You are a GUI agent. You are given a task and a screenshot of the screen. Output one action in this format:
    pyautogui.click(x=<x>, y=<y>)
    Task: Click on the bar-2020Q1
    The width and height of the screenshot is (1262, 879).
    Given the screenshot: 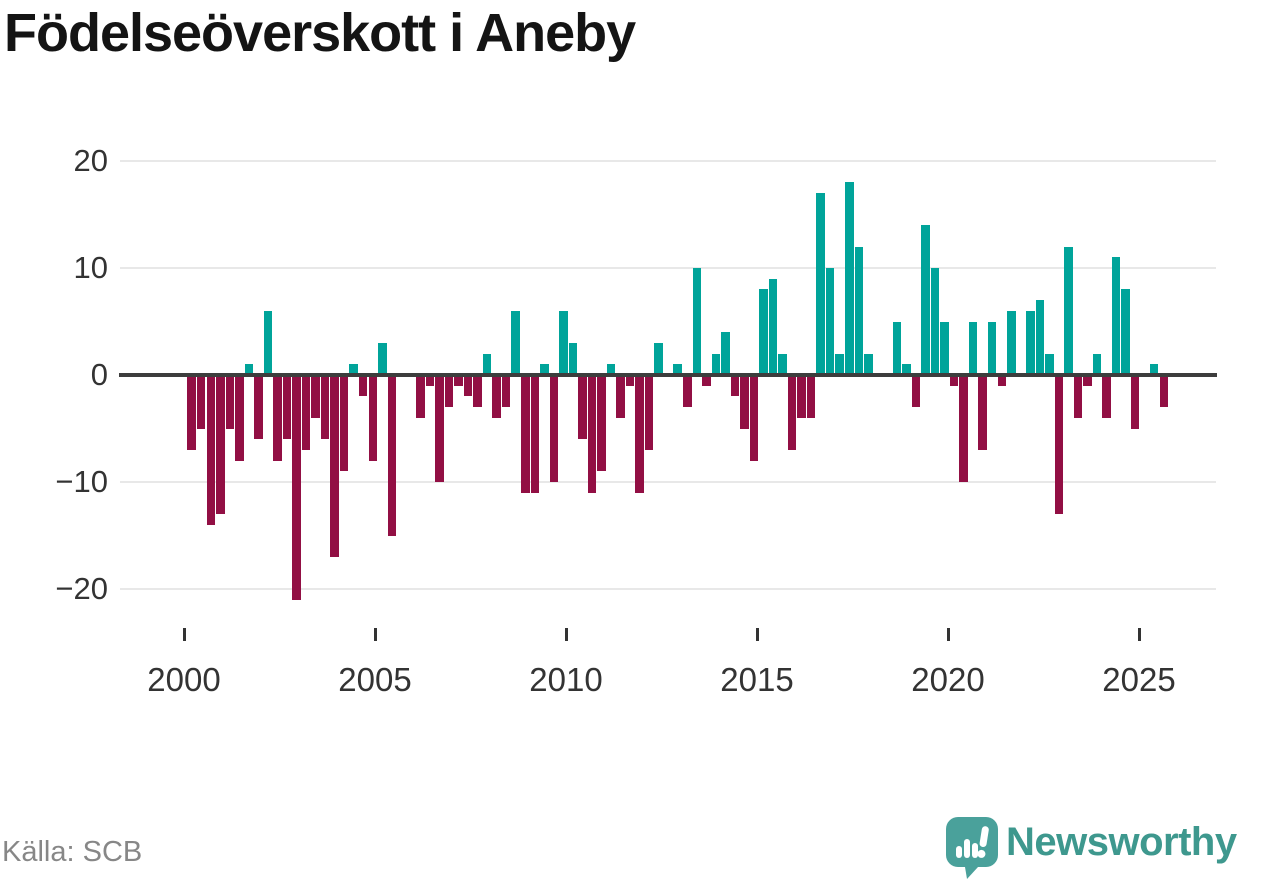 What is the action you would take?
    pyautogui.click(x=954, y=380)
    